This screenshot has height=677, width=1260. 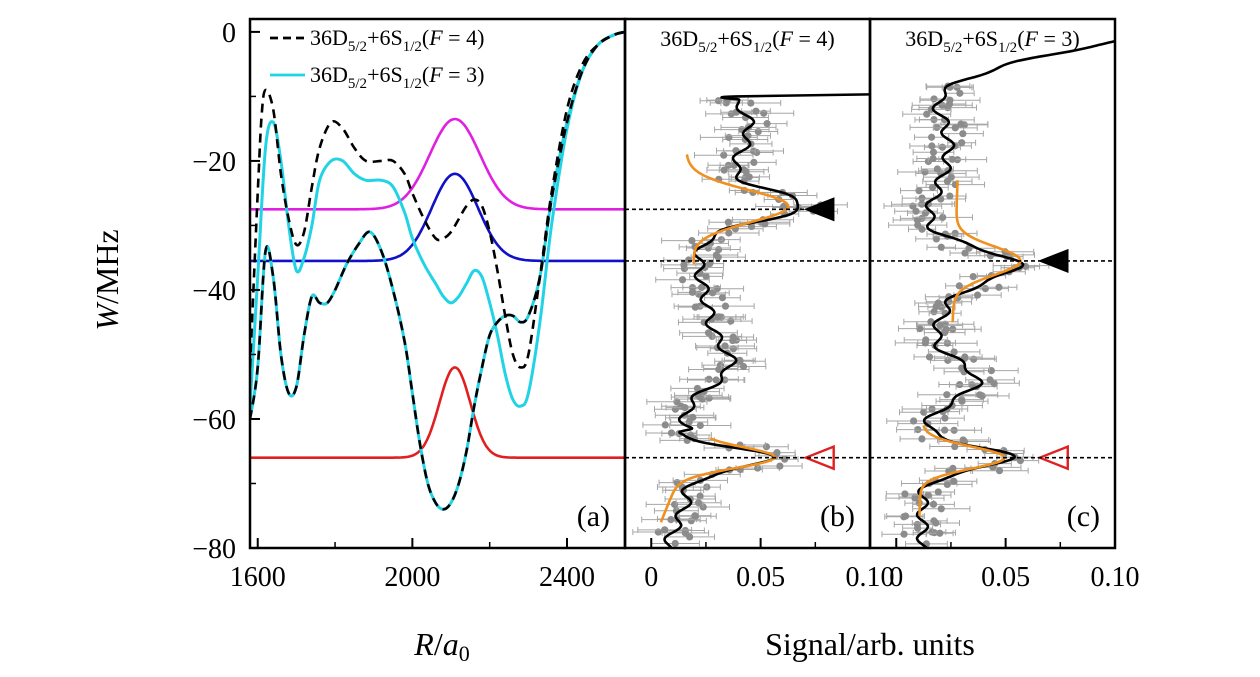 What do you see at coordinates (567, 577) in the screenshot?
I see `x-tick-label-a-2: 2400` at bounding box center [567, 577].